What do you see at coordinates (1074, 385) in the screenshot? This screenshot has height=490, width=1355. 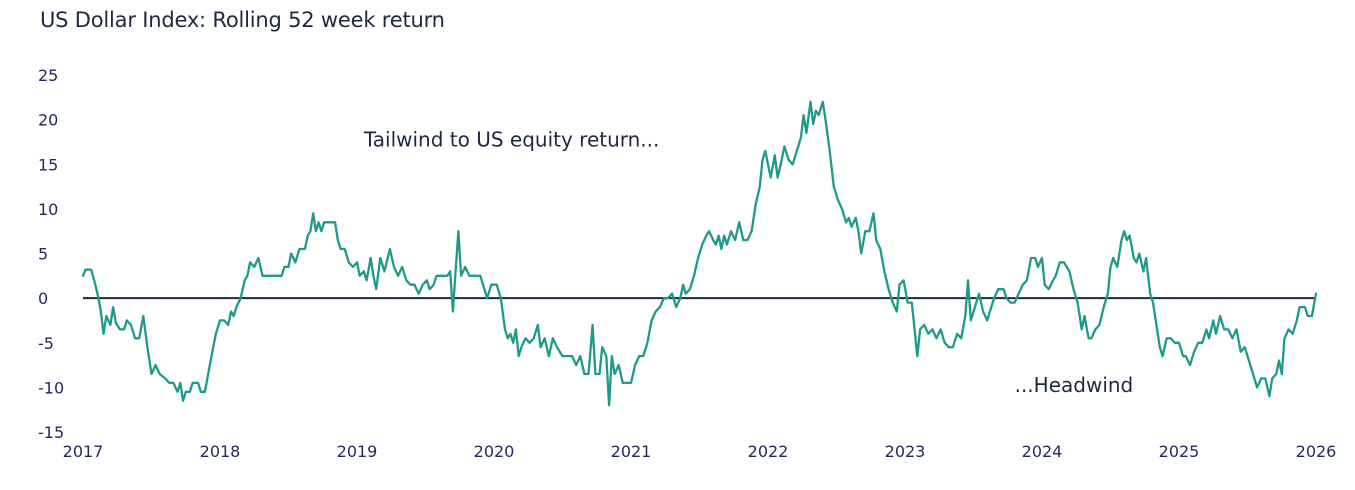 I see `annotation-text: ...Headwind` at bounding box center [1074, 385].